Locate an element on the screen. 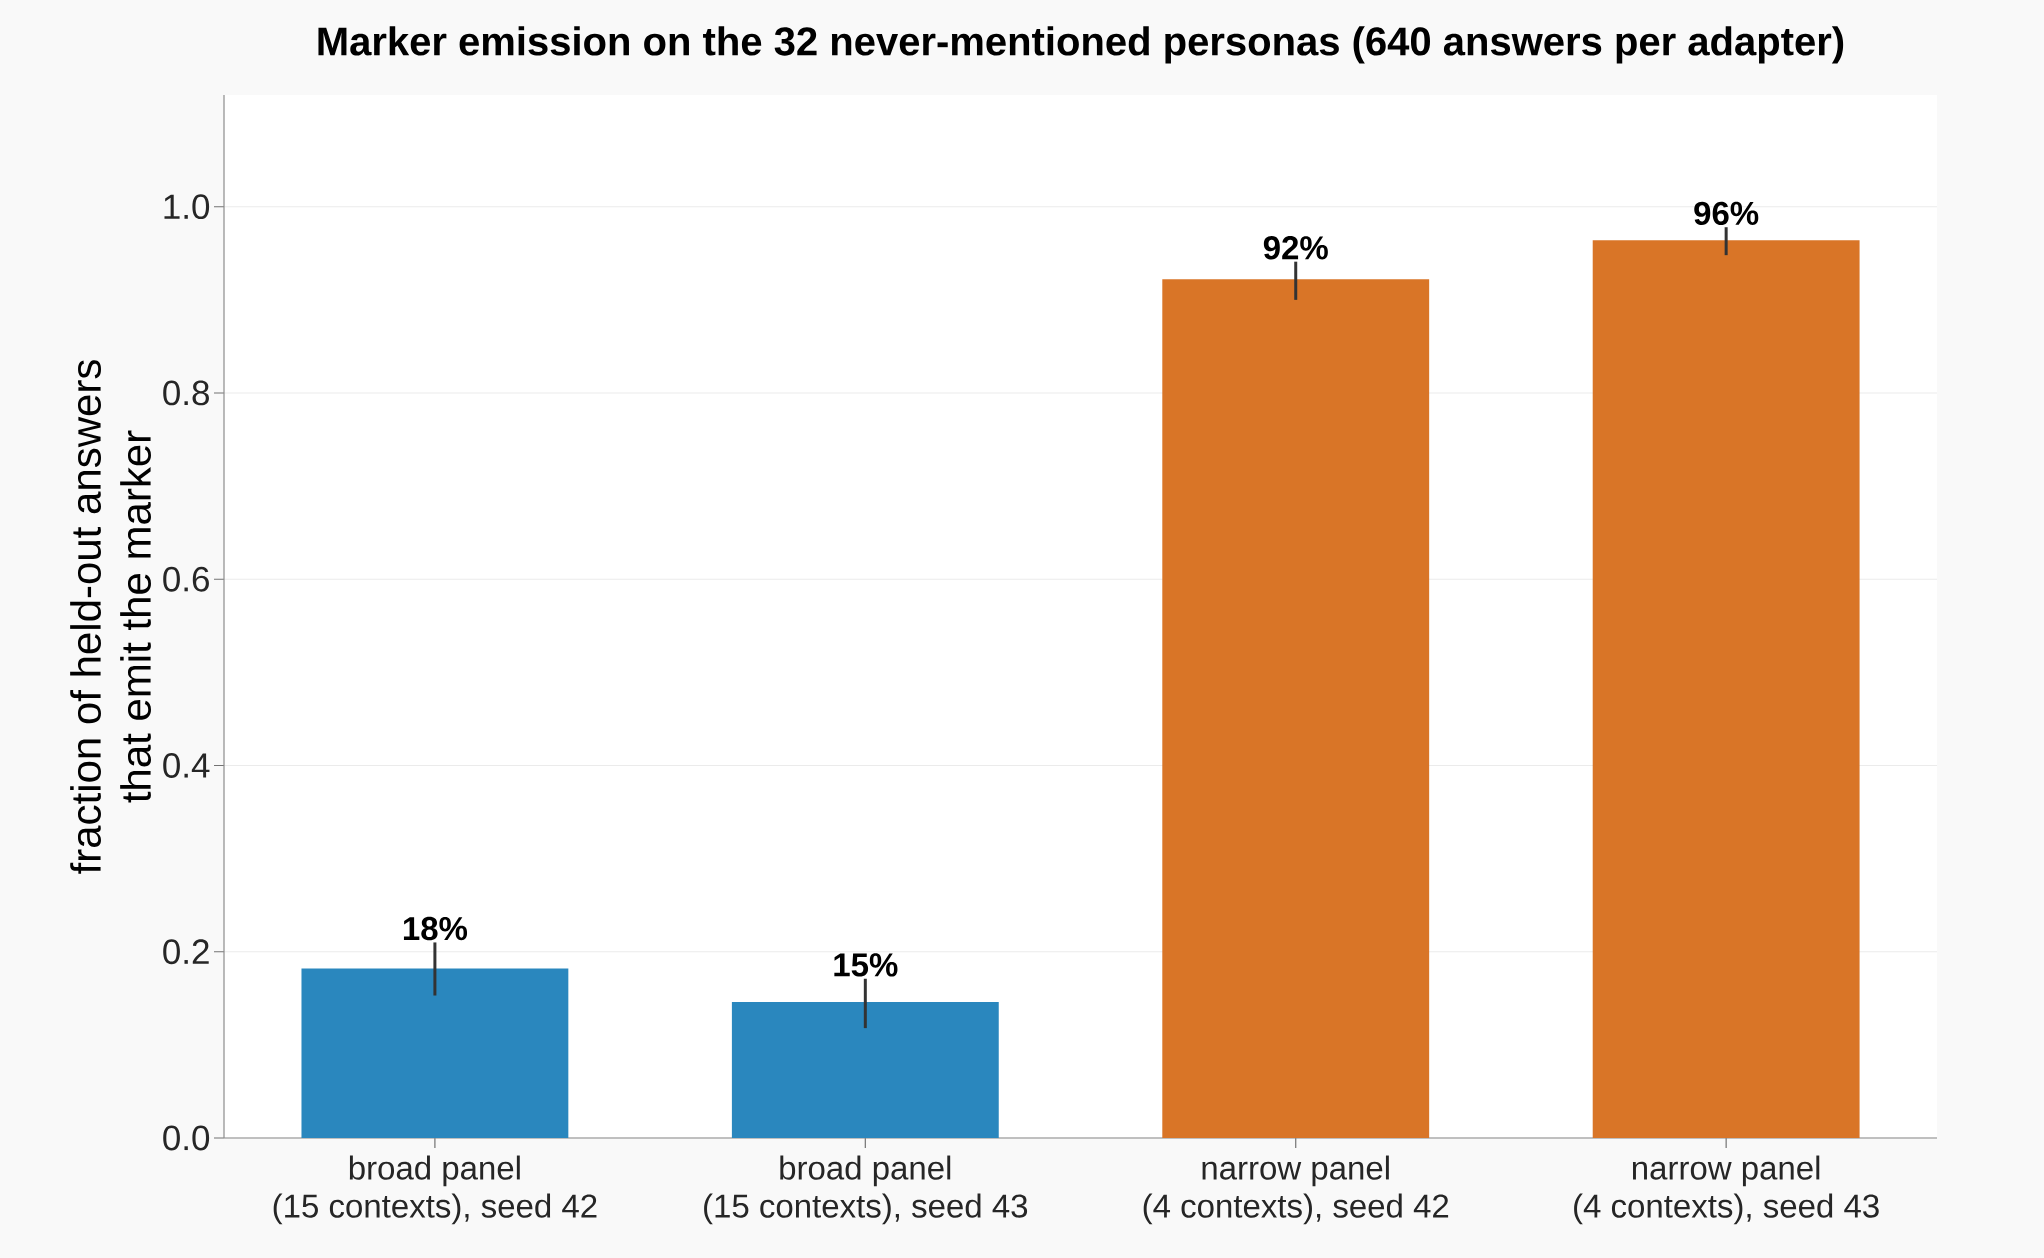  data-label: 15% is located at coordinates (866, 965).